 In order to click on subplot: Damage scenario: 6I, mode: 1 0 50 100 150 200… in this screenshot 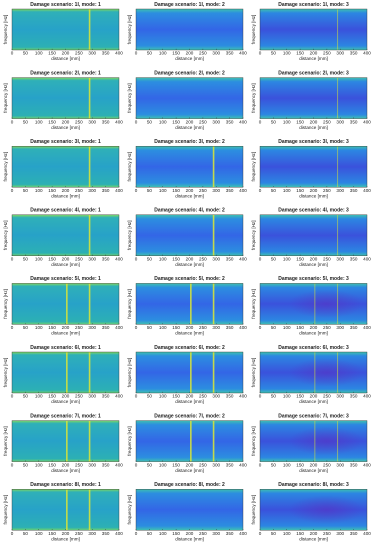, I will do `click(63, 374)`.